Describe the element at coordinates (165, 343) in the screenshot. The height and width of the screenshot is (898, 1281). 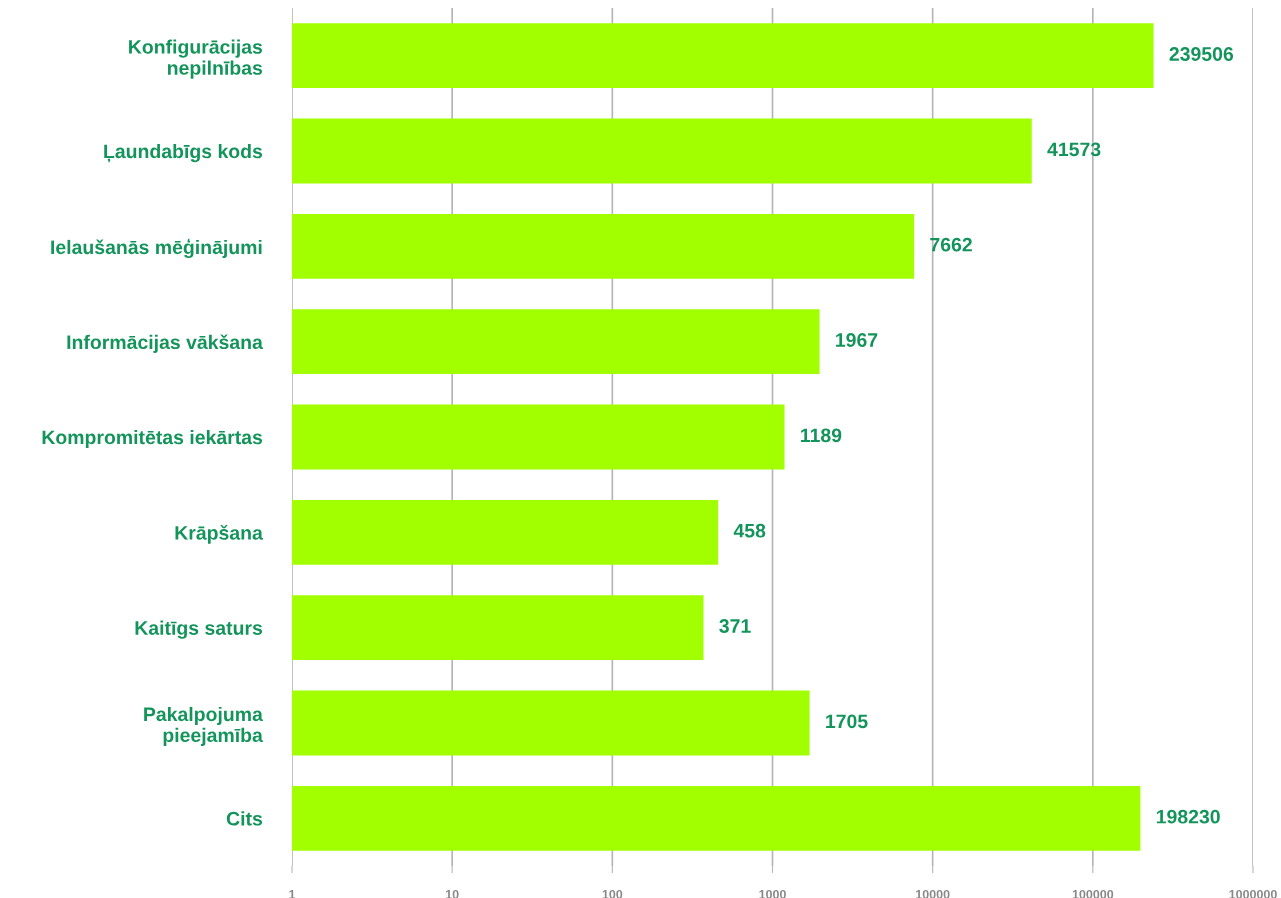
I see `y-tick-label: Informācijas vākšana` at that location.